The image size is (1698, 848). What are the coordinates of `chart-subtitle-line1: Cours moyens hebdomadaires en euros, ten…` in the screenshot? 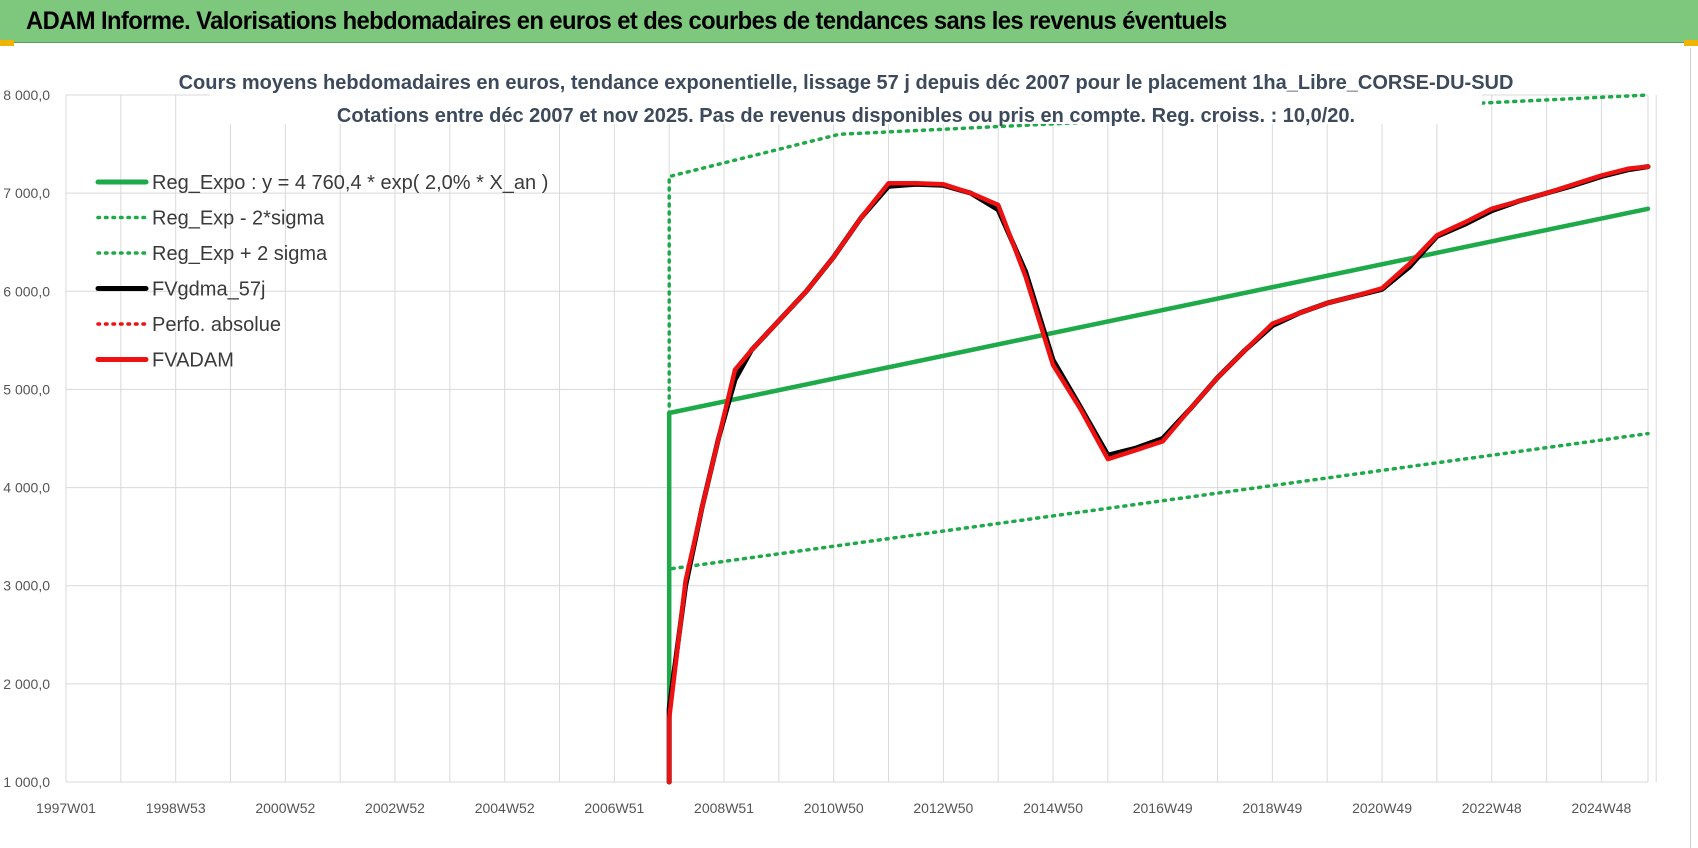 It's located at (846, 83).